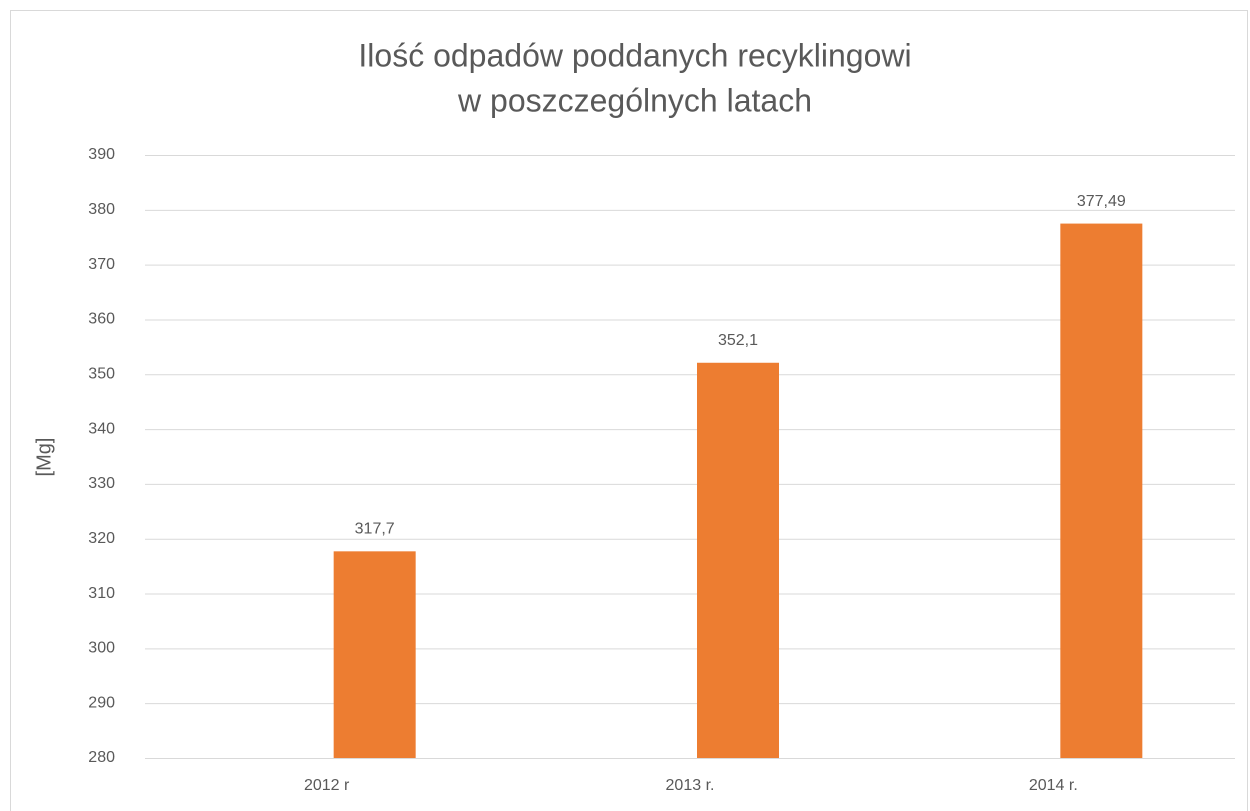  Describe the element at coordinates (375, 529) in the screenshot. I see `data-label: 317,7` at that location.